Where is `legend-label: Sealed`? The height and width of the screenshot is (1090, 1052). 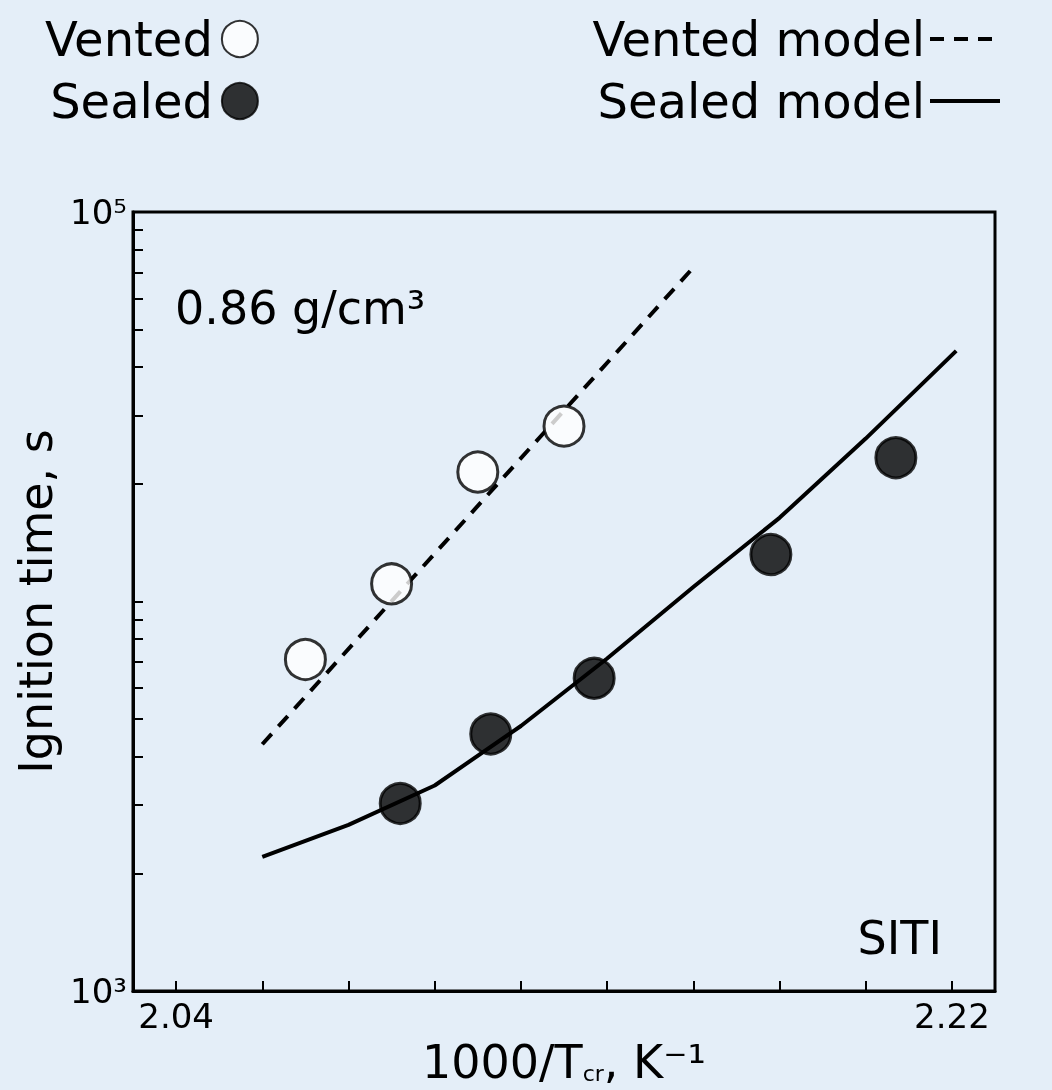
legend-label: Sealed is located at coordinates (131, 101).